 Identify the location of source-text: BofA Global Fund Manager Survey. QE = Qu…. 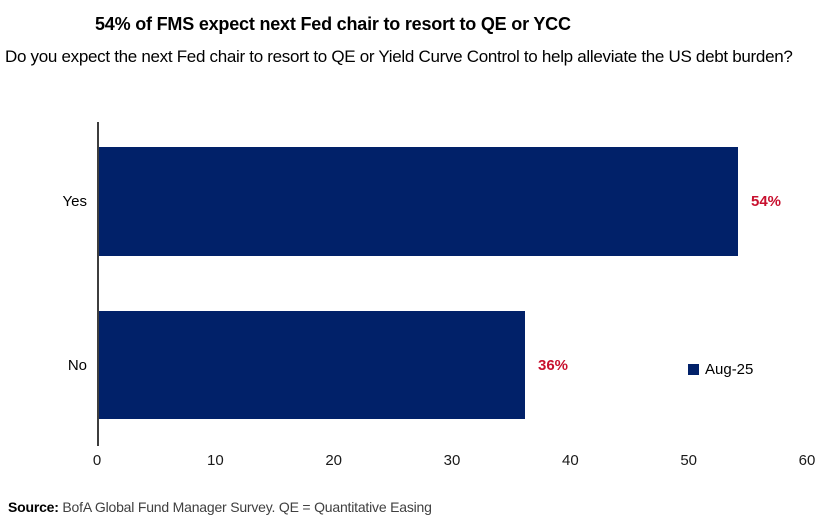
(245, 507).